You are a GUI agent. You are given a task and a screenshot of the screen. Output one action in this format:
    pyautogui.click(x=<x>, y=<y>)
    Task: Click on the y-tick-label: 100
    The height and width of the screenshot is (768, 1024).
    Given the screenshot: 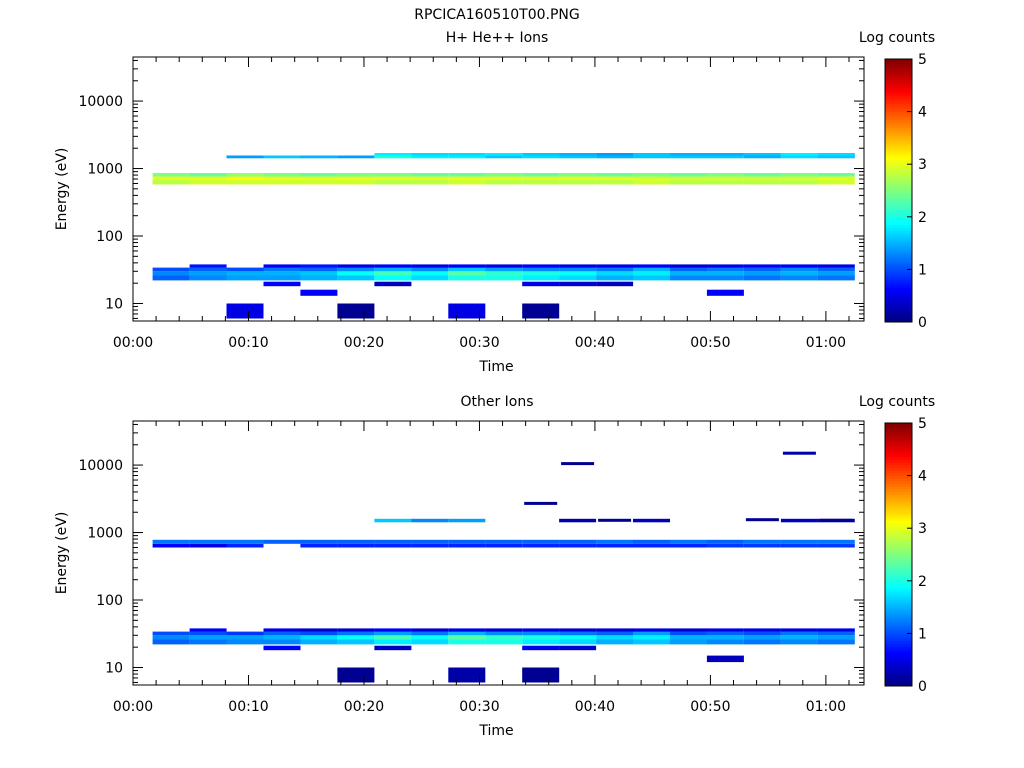 What is the action you would take?
    pyautogui.click(x=109, y=601)
    